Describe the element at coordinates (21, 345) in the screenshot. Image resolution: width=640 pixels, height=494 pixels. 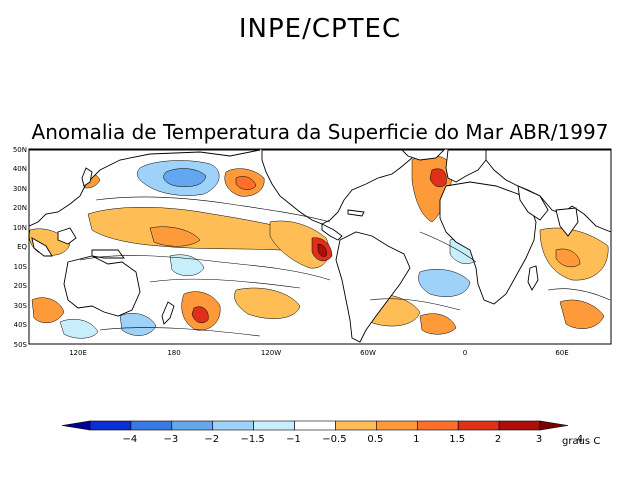
I see `lat-label: 50S` at that location.